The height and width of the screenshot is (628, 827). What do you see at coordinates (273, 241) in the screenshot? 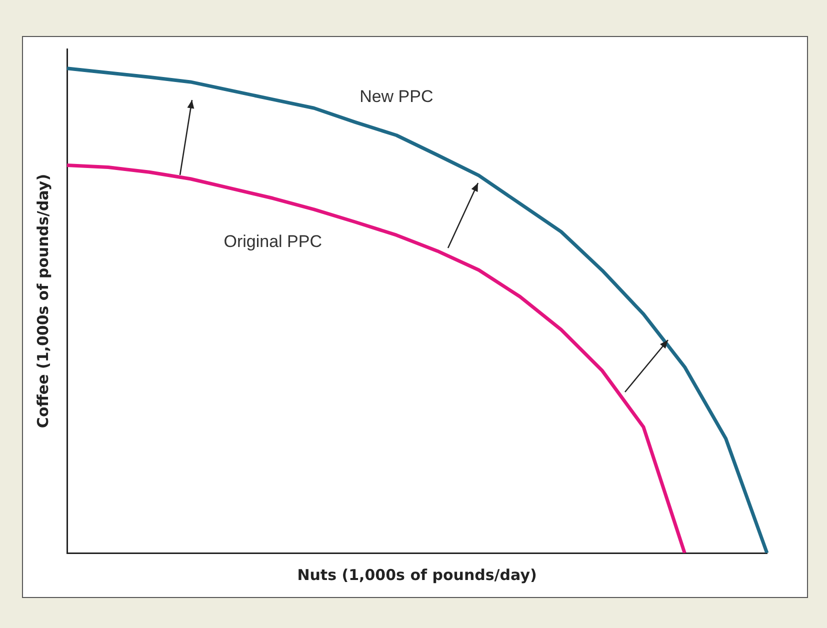
I see `series-label: Original PPC` at bounding box center [273, 241].